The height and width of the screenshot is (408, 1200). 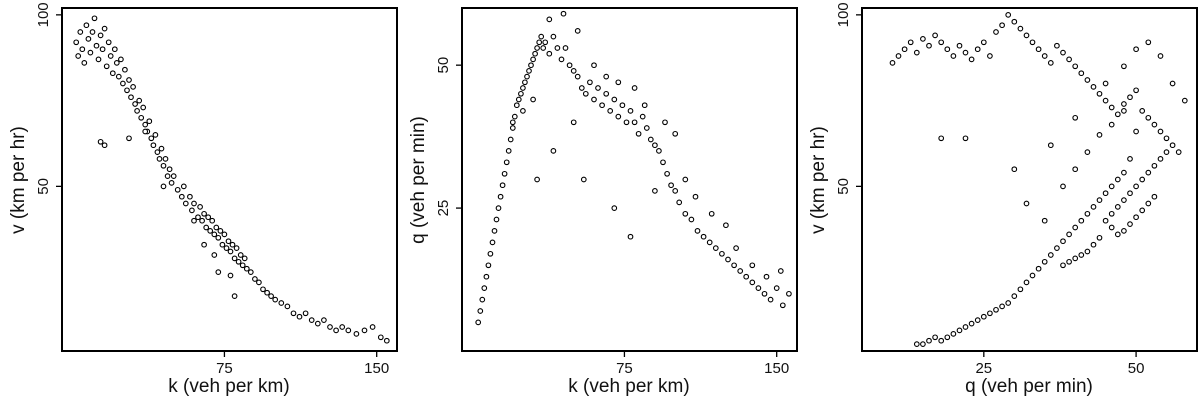 I want to click on y-tick-label: 50, so click(x=843, y=186).